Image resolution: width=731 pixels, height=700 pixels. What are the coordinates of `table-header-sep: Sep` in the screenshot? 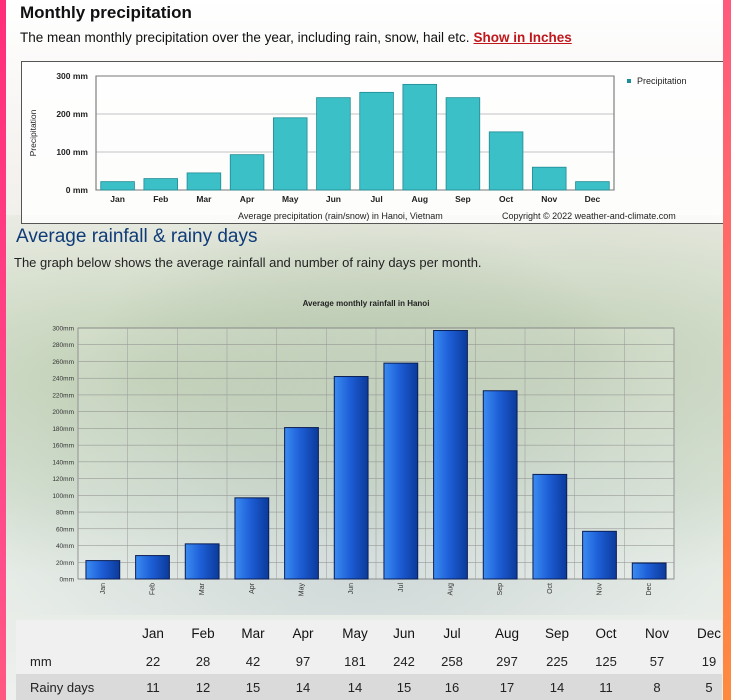 It's located at (557, 633).